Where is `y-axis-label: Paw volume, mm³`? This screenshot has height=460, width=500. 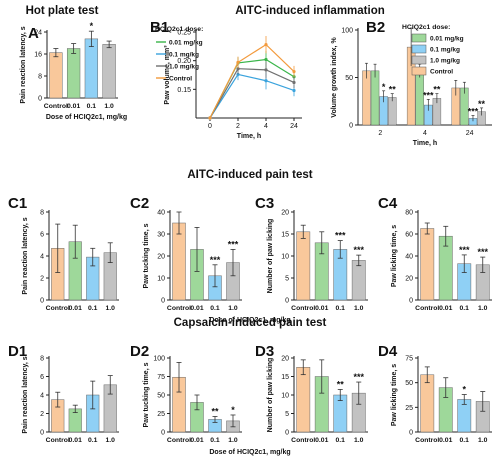
y-axis-label: Paw volume, mm³ is located at coordinates (167, 75).